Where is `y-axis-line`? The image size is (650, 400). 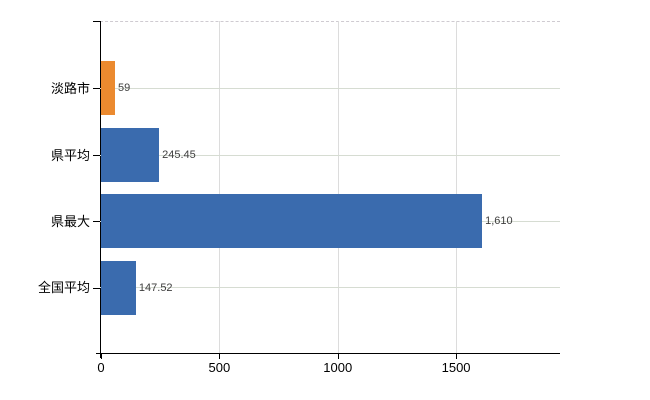 y-axis-line is located at coordinates (100, 189).